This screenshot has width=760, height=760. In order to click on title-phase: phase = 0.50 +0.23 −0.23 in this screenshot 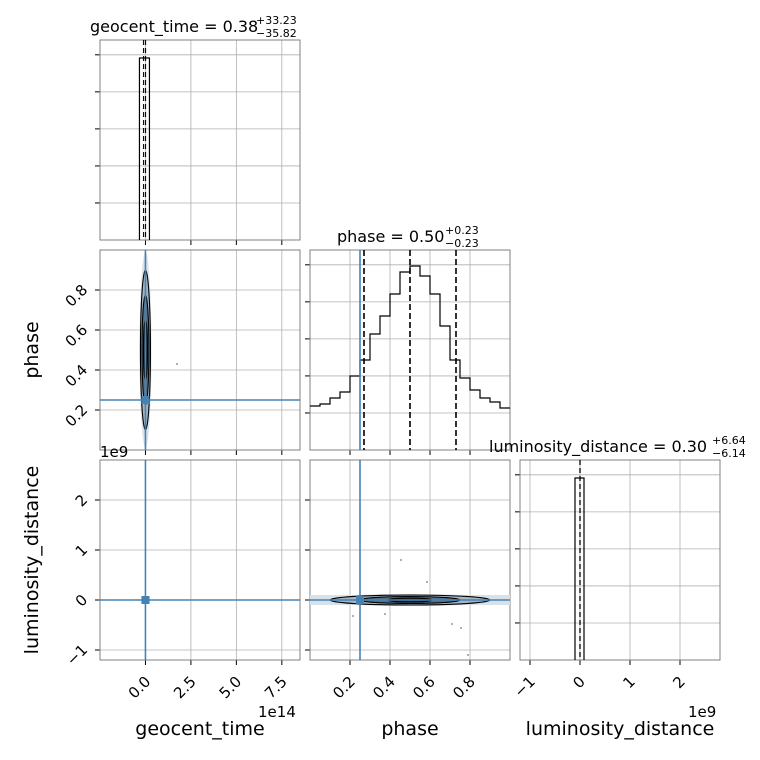, I will do `click(408, 237)`.